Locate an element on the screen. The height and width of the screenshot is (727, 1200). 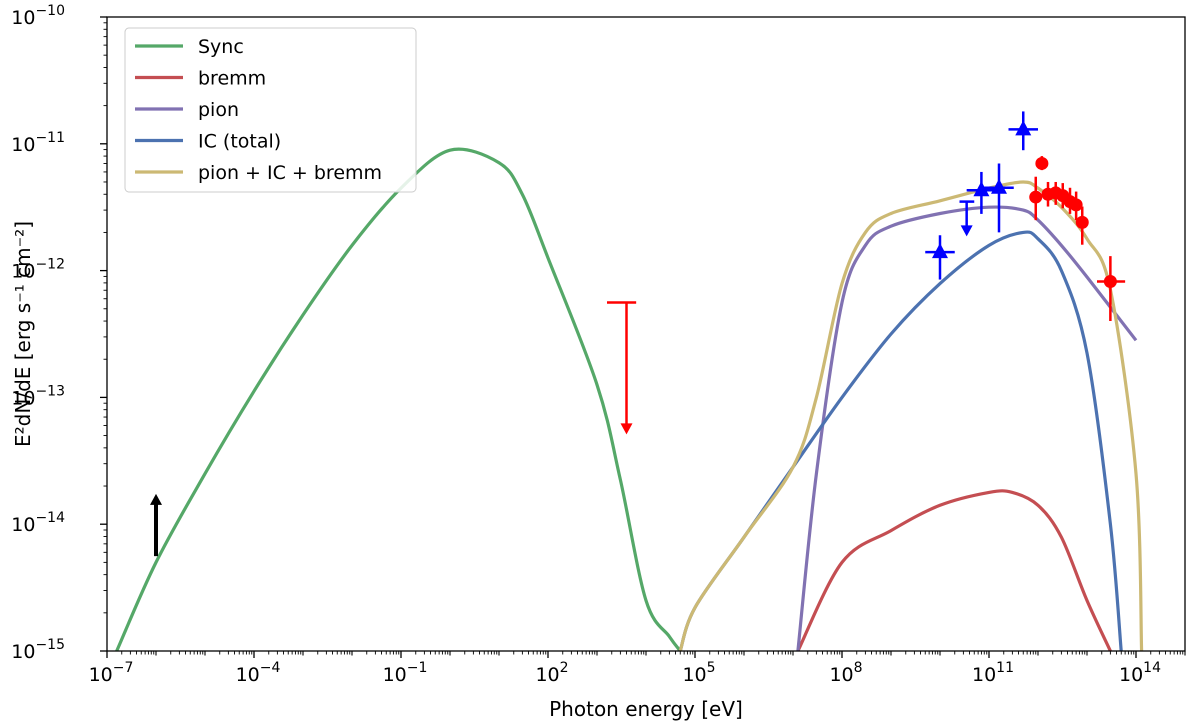
x-tick-label-7: 10¹⁴ is located at coordinates (1140, 673).